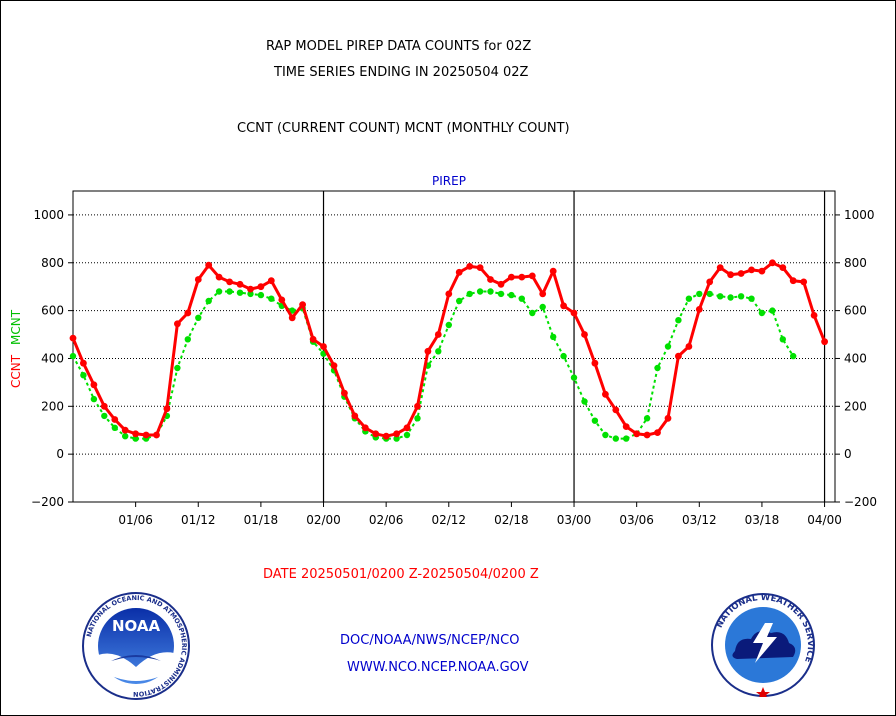 This screenshot has height=716, width=896. What do you see at coordinates (198, 520) in the screenshot?
I see `x-tick-label: 01/12` at bounding box center [198, 520].